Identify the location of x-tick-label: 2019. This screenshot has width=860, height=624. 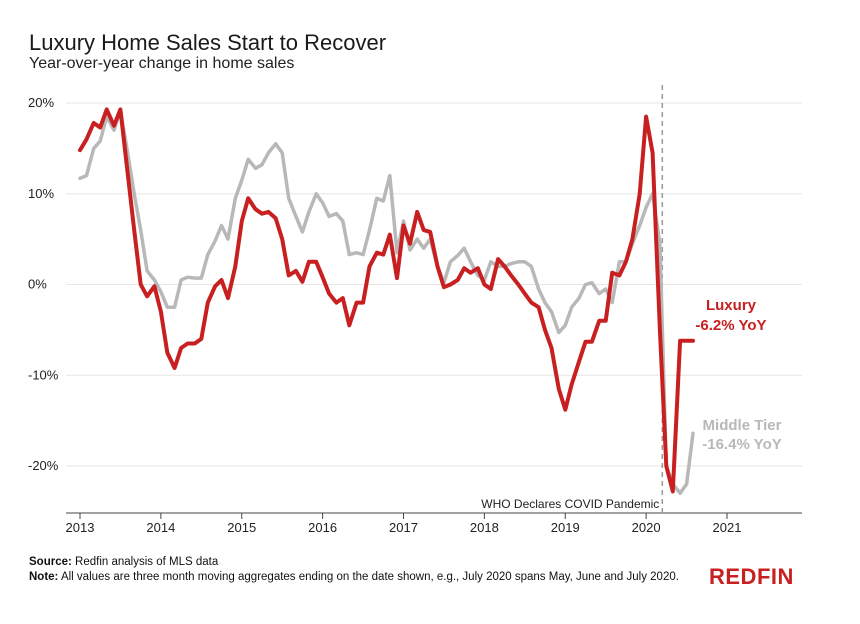
(565, 527).